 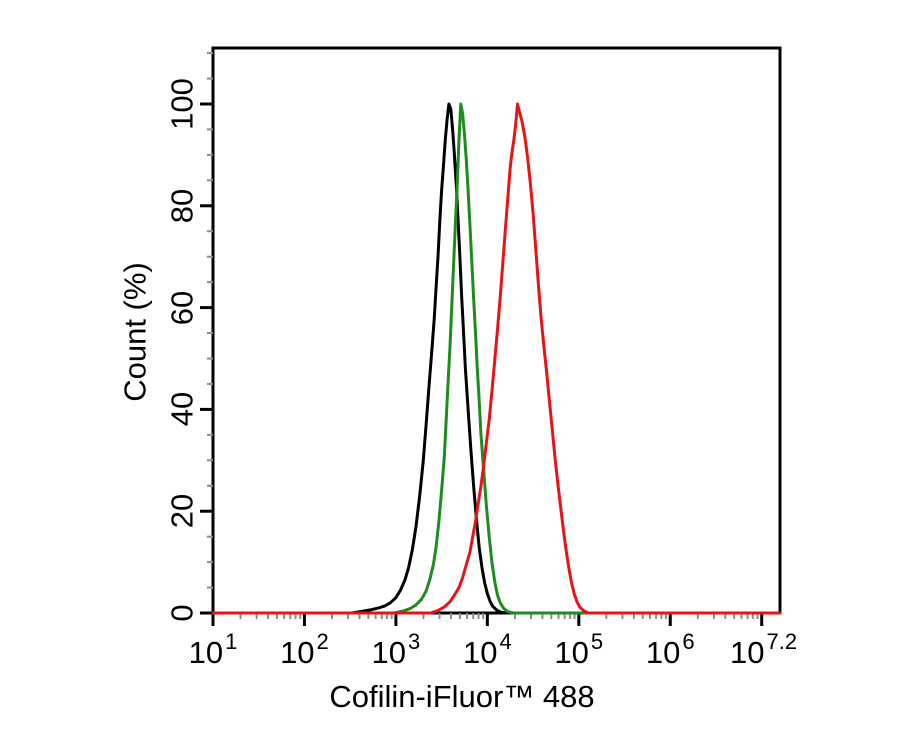 What do you see at coordinates (182, 409) in the screenshot?
I see `y-tick-label: 40` at bounding box center [182, 409].